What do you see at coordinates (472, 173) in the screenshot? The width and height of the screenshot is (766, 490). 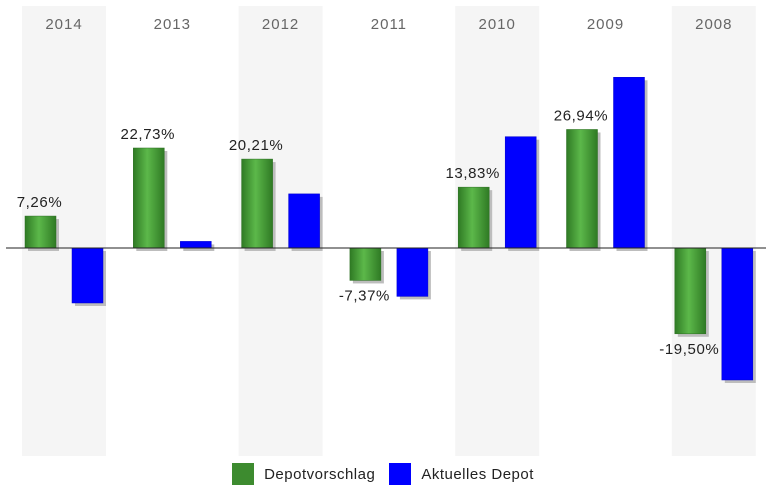 I see `data-label: 13,83%` at bounding box center [472, 173].